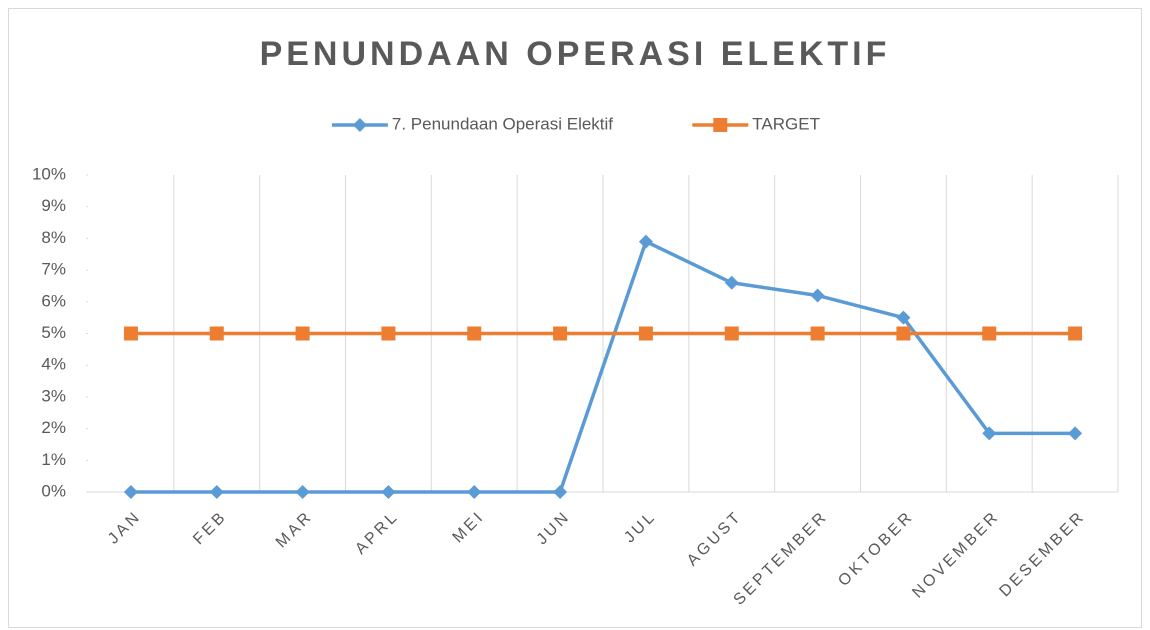  What do you see at coordinates (49, 173) in the screenshot?
I see `y-tick-label: 10%` at bounding box center [49, 173].